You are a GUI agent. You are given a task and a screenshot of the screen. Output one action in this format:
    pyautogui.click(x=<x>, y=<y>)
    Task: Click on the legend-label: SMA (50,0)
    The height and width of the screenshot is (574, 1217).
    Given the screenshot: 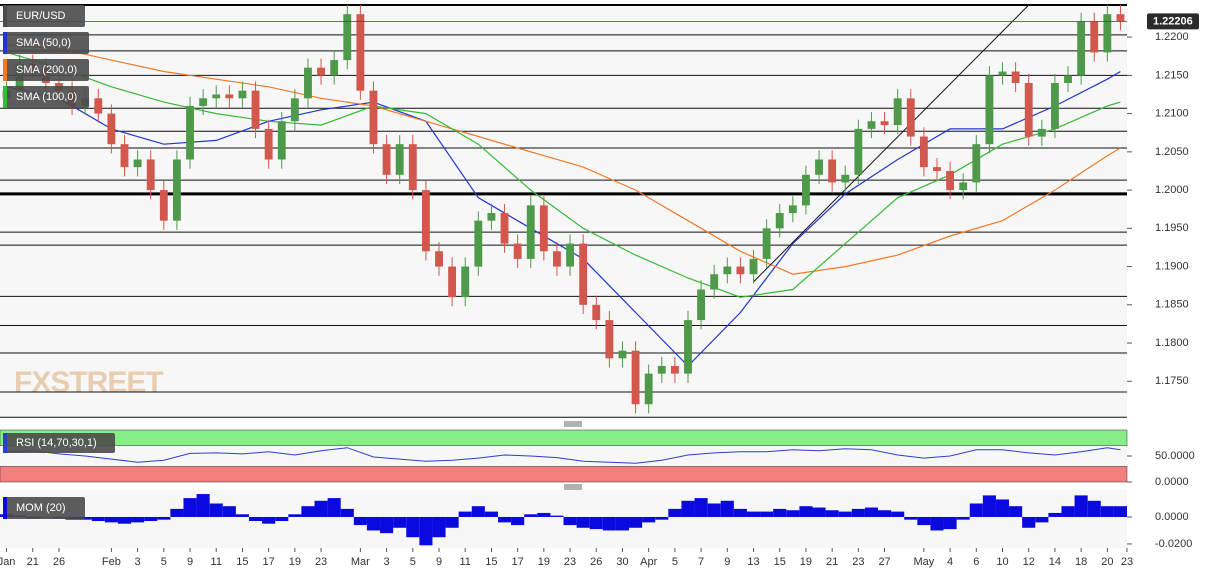 What is the action you would take?
    pyautogui.click(x=43, y=43)
    